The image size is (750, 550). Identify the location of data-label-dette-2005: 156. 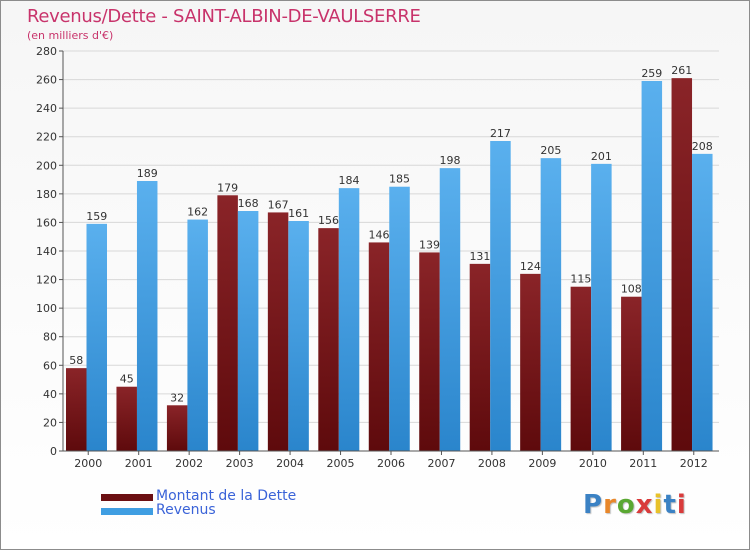
(328, 220).